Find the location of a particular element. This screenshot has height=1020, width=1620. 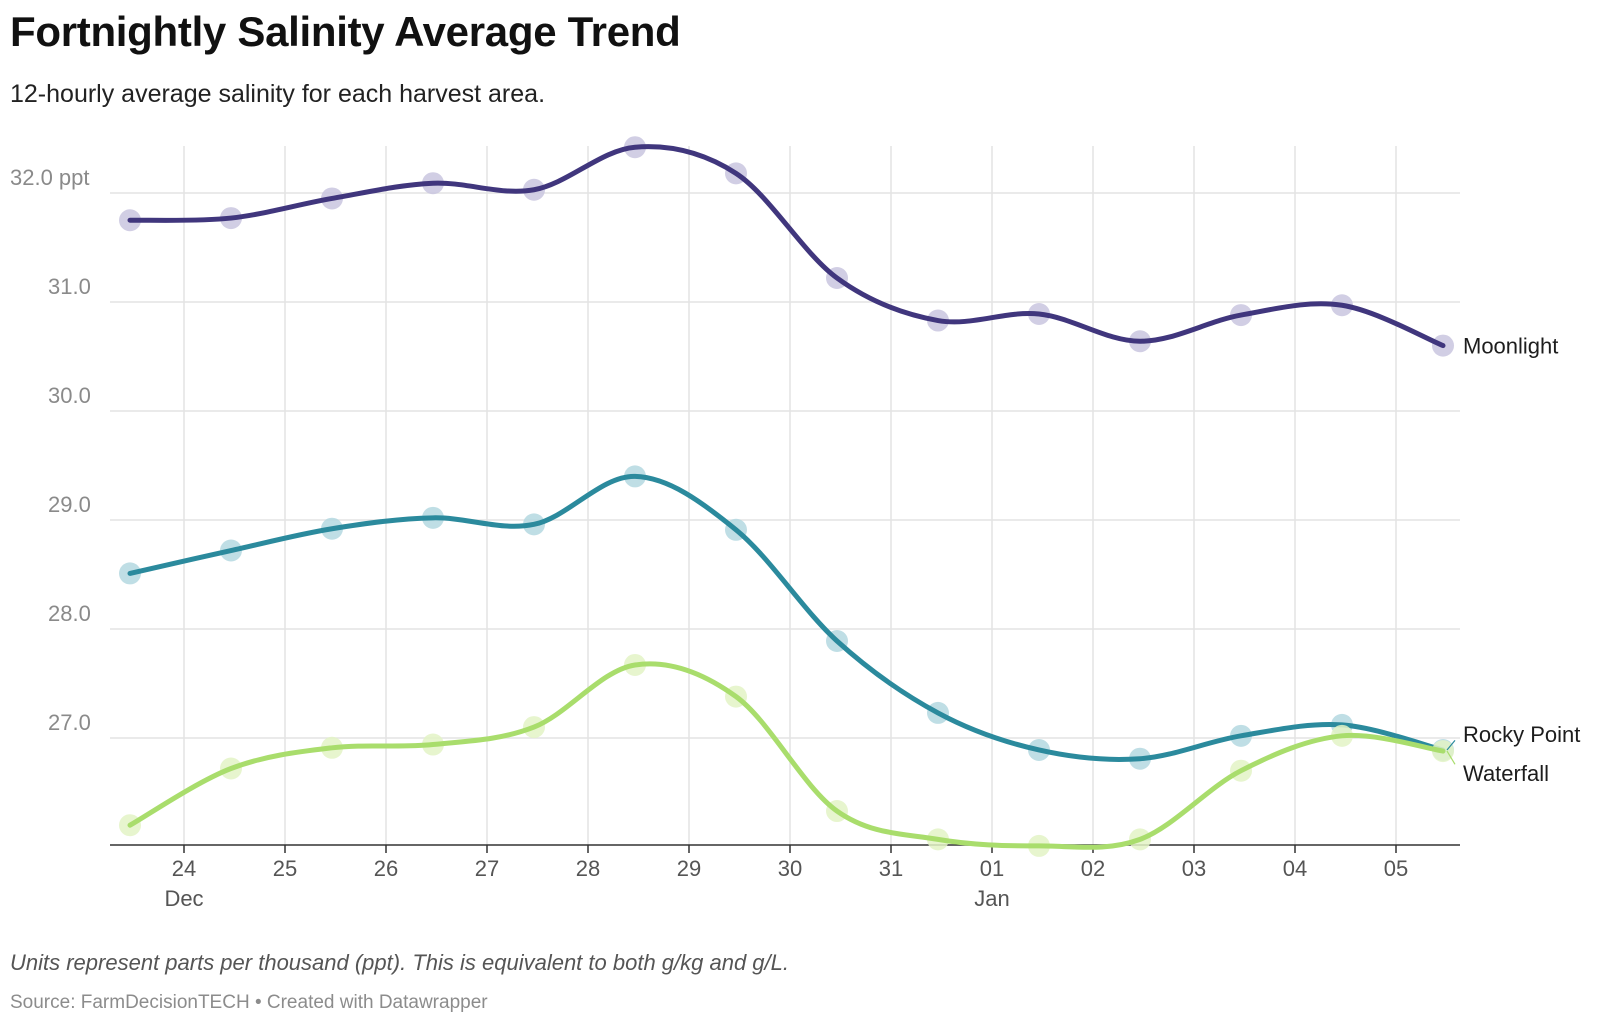

x-tick-label: 25 is located at coordinates (285, 868).